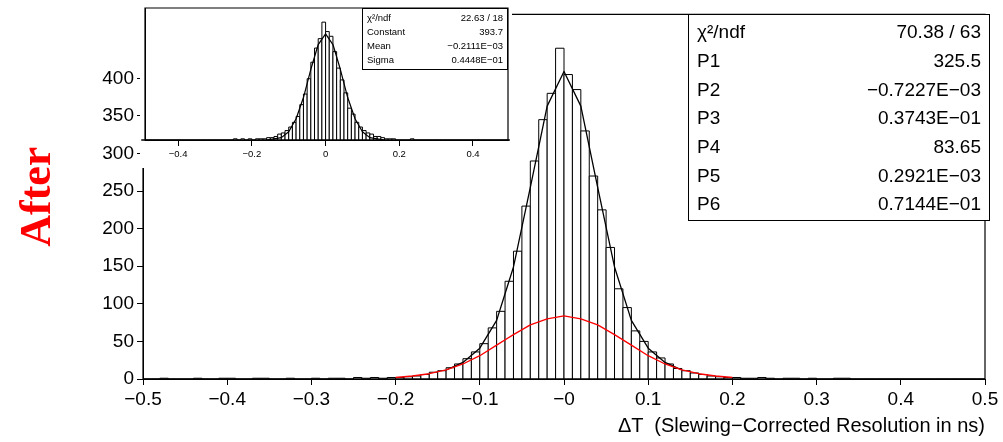  Describe the element at coordinates (839, 118) in the screenshot. I see `text: P3 0.3743E−01` at that location.